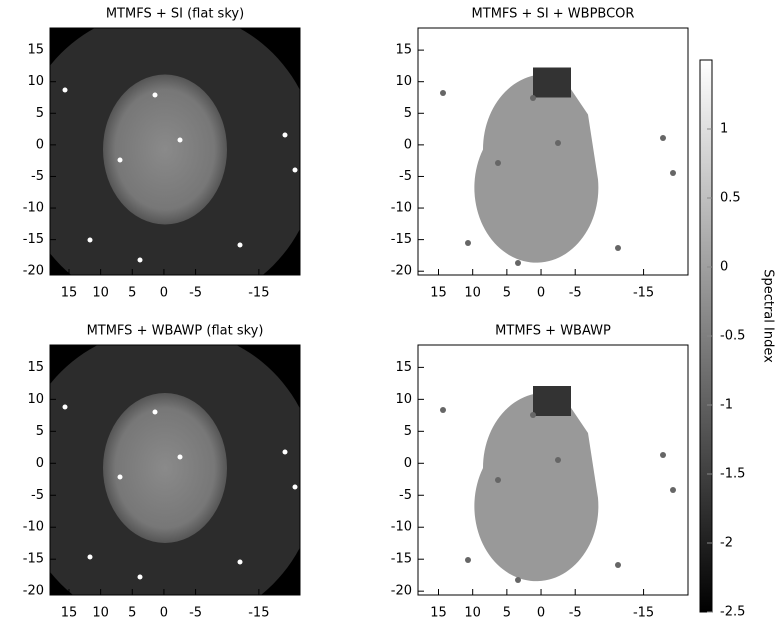 This screenshot has height=632, width=777. I want to click on colorbar-tick-label: 1, so click(724, 129).